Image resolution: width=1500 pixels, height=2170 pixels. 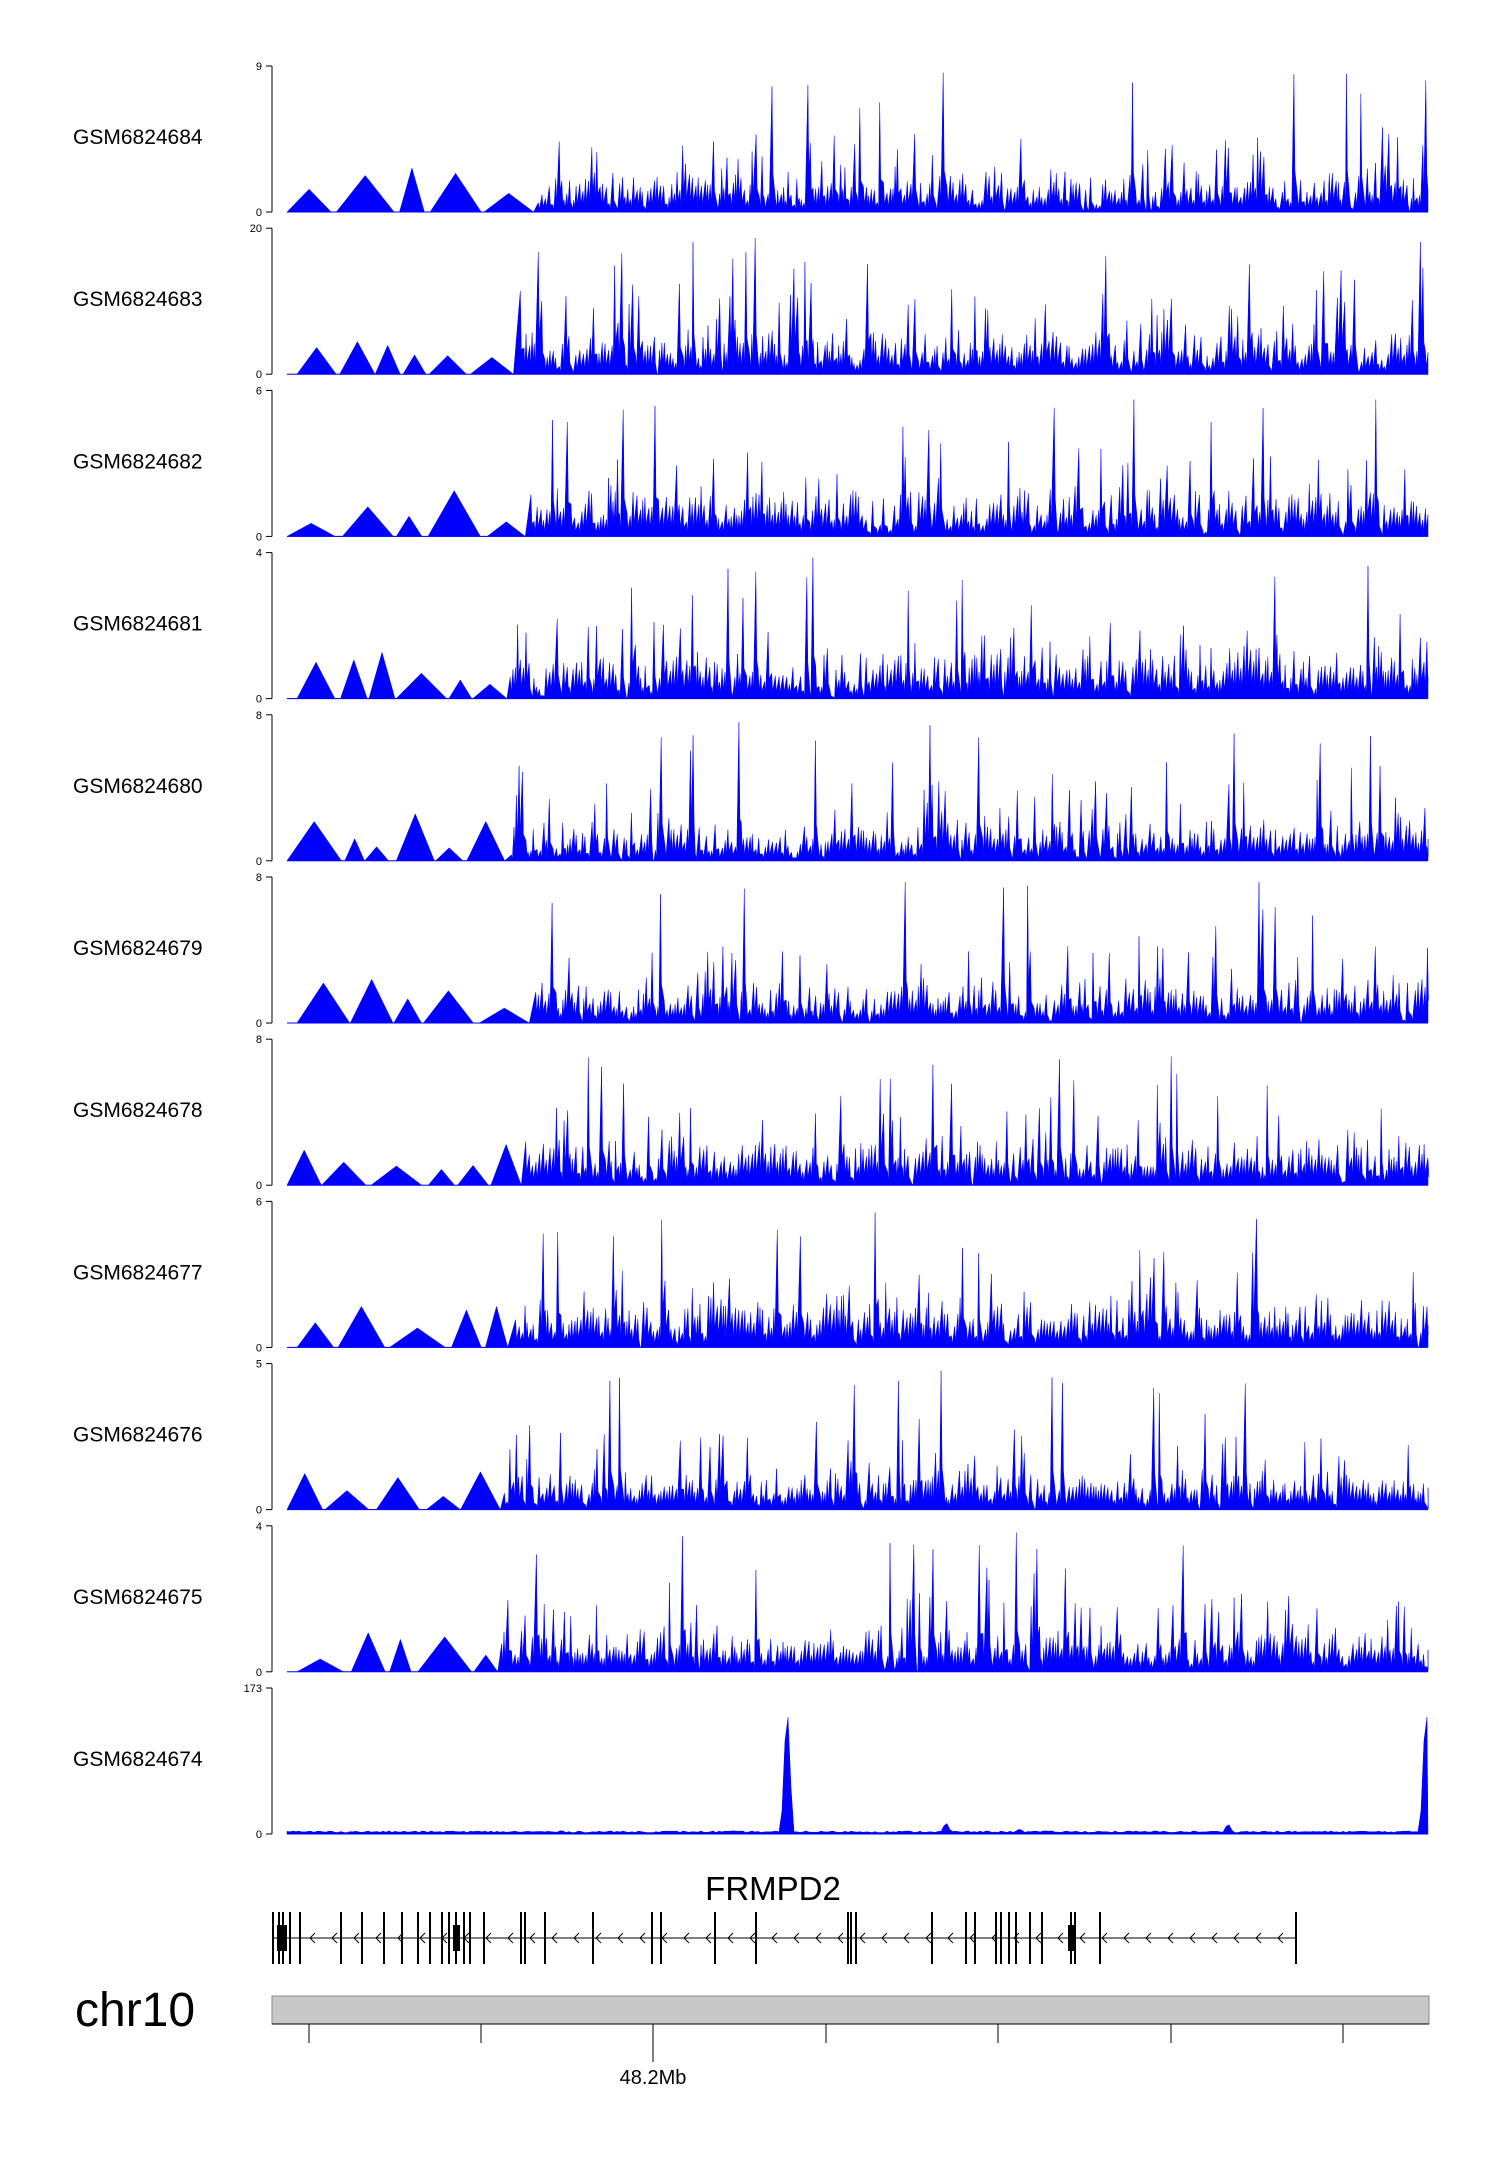 I want to click on track-GSM6824679: GSM6824679 8 0, so click(x=751, y=951).